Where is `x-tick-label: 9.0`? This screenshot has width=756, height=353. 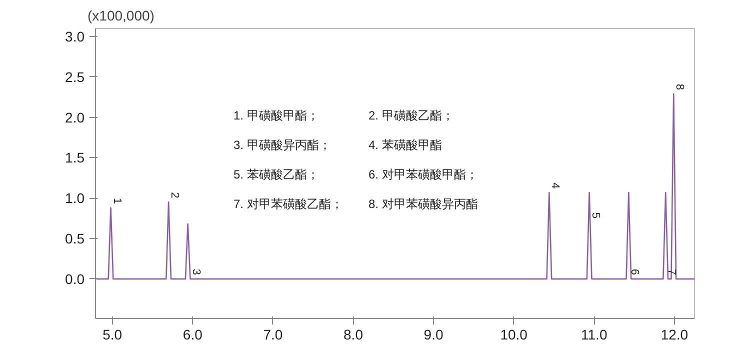
x-tick-label: 9.0 is located at coordinates (434, 334).